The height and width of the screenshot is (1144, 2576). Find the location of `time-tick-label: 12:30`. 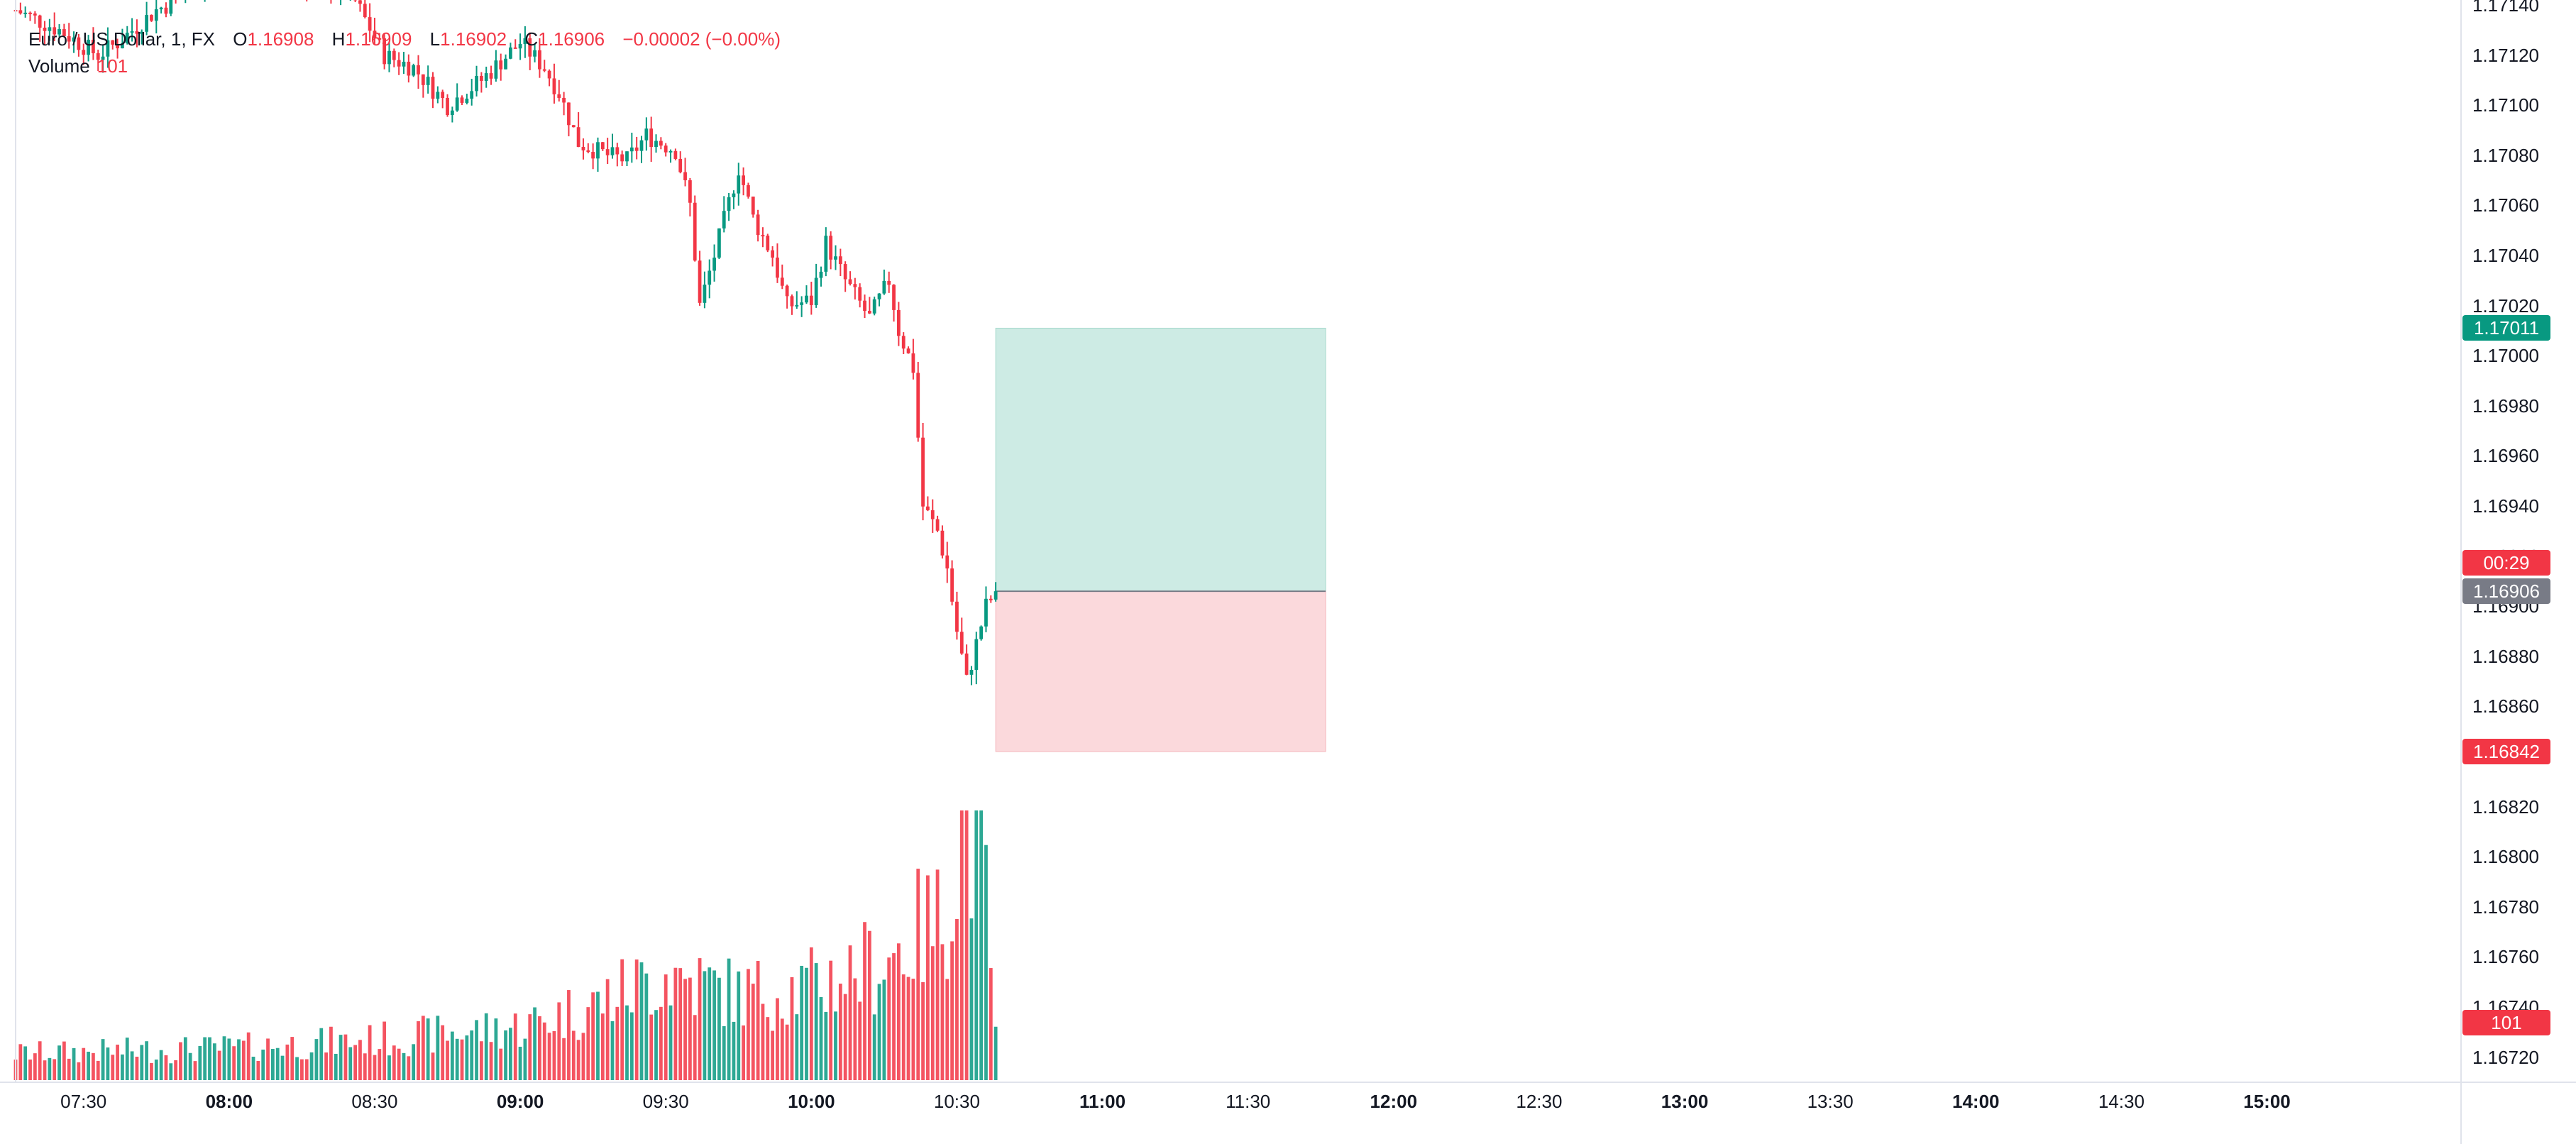

time-tick-label: 12:30 is located at coordinates (1539, 1102).